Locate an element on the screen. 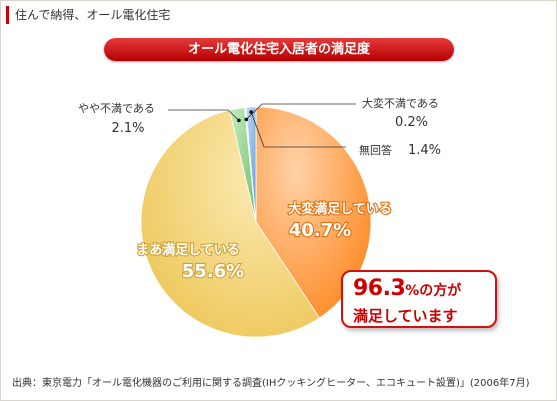 The height and width of the screenshot is (401, 557). satisfaction-callout: 96.3%の方が 満足しています is located at coordinates (419, 299).